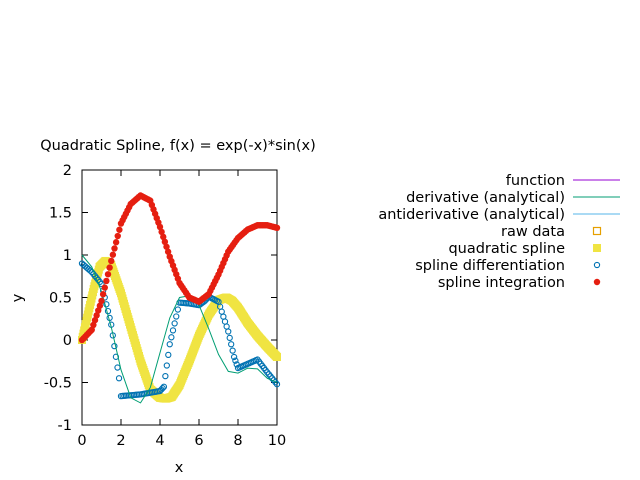 Image resolution: width=640 pixels, height=480 pixels. I want to click on x-axis-label: x, so click(179, 468).